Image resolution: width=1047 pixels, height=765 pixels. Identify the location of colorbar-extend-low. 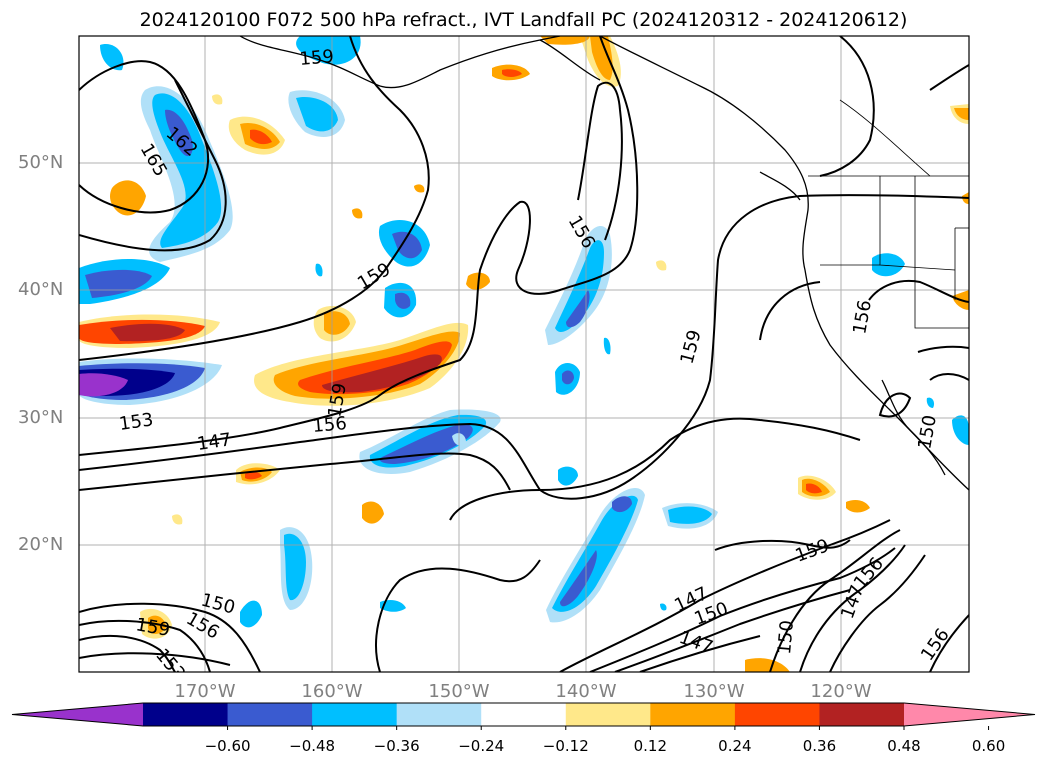
(77, 714).